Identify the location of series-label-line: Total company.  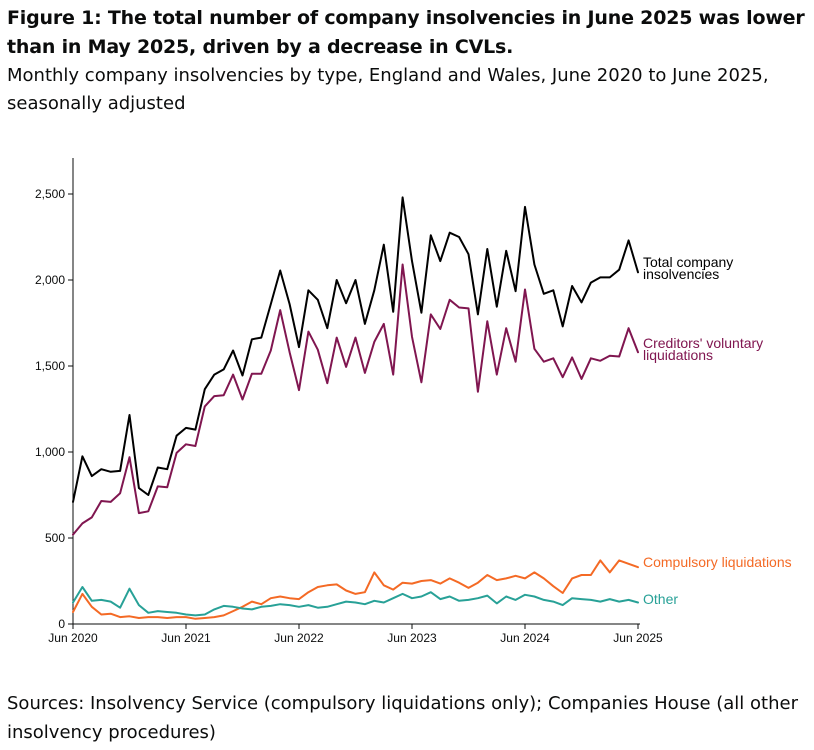
(688, 262).